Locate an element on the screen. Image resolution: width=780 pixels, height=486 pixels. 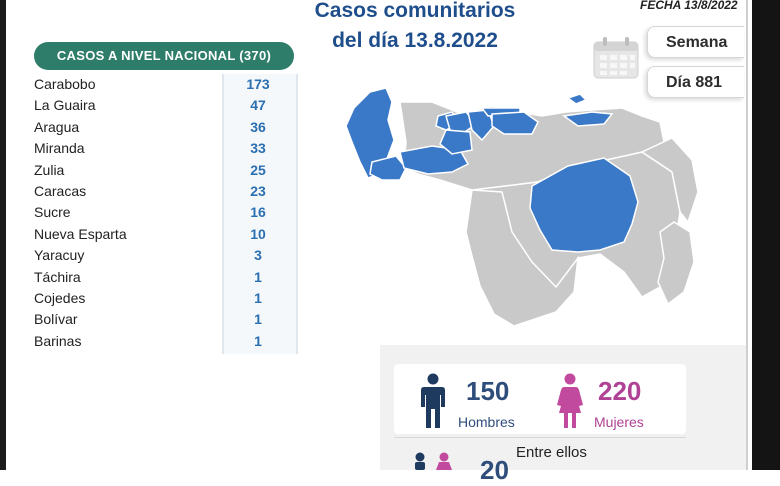
table-row: Carabobo 173 is located at coordinates (163, 84).